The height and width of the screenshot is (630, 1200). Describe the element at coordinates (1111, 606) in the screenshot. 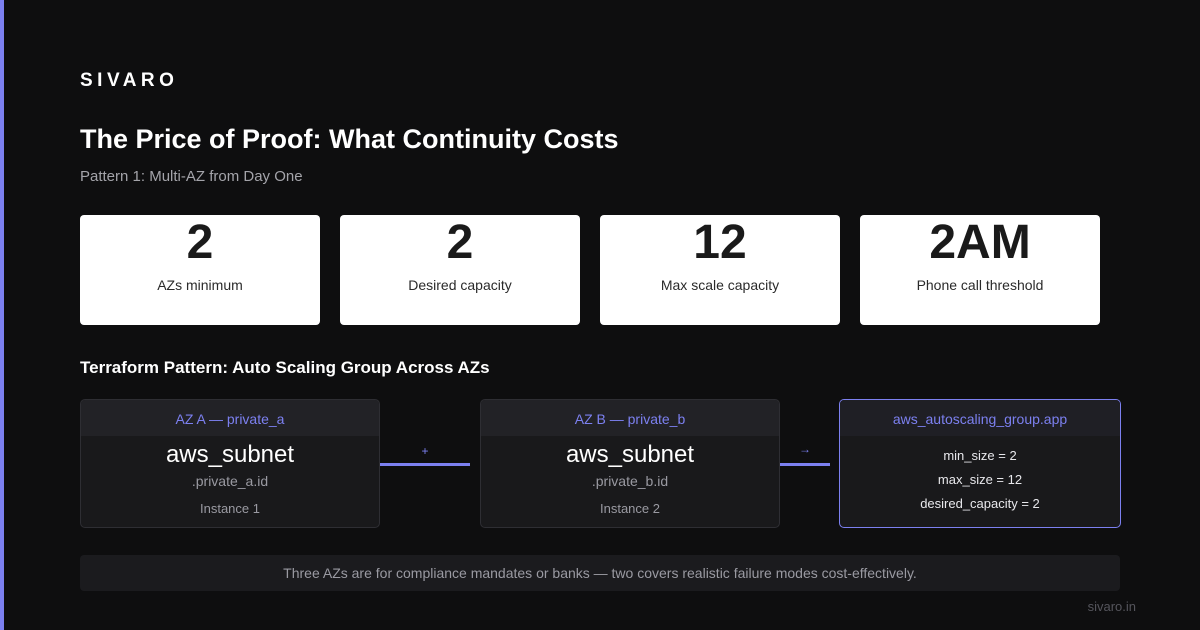

I see `site-url: sivaro.in` at that location.